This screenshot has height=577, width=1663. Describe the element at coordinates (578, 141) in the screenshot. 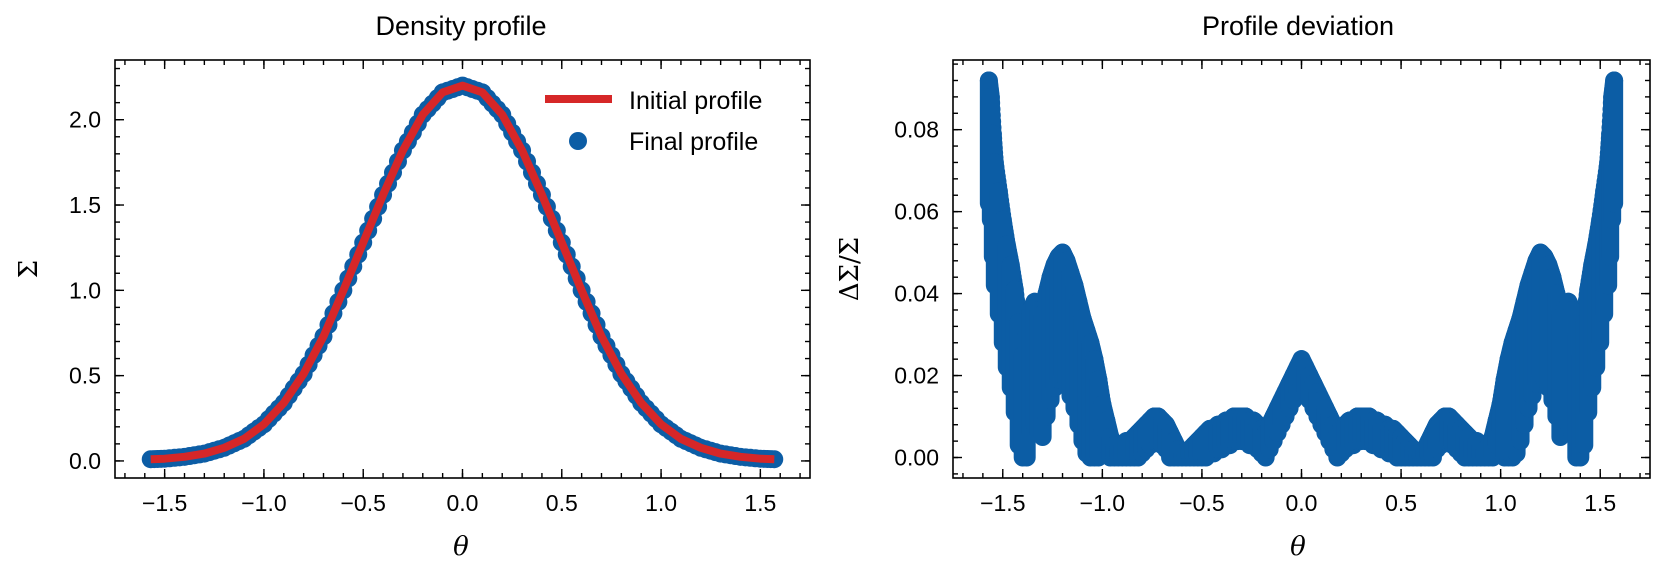

I see `legend-final-marker` at that location.